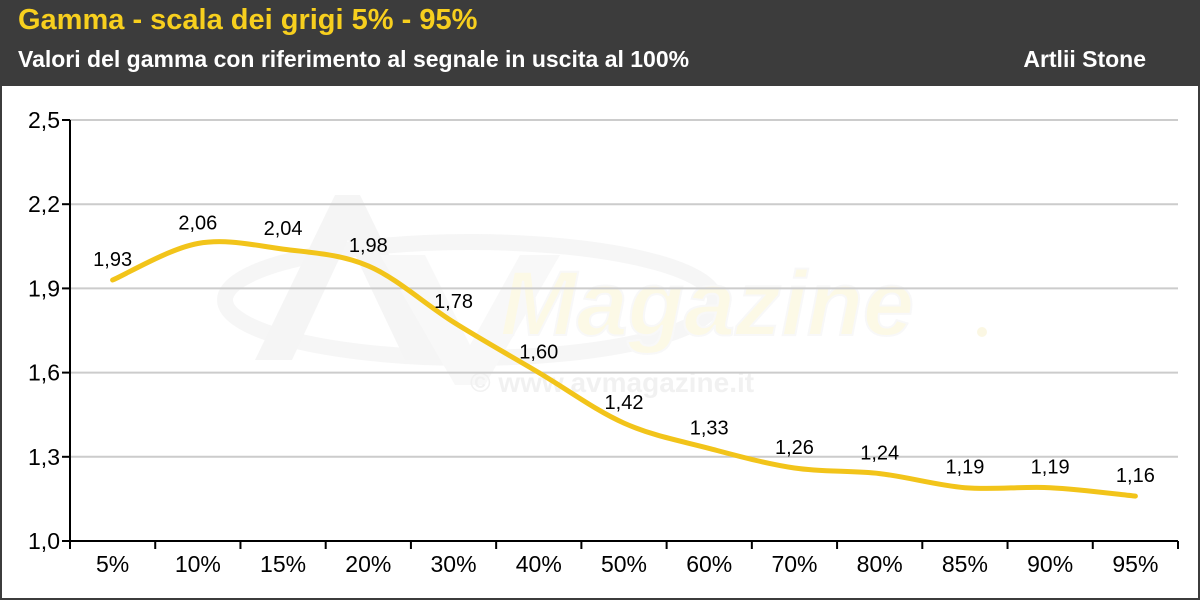 The width and height of the screenshot is (1200, 605). What do you see at coordinates (538, 353) in the screenshot?
I see `data-label: 1,60` at bounding box center [538, 353].